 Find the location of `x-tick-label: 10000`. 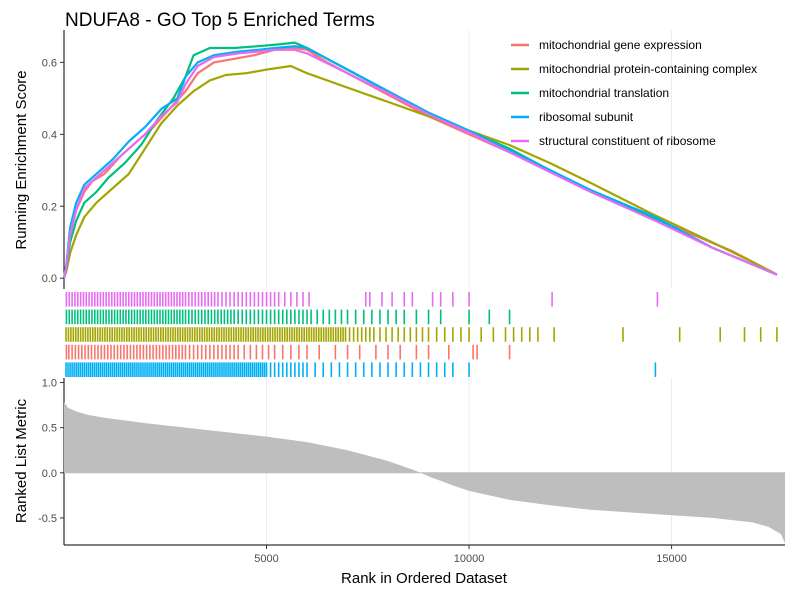

x-tick-label: 10000 is located at coordinates (469, 559).